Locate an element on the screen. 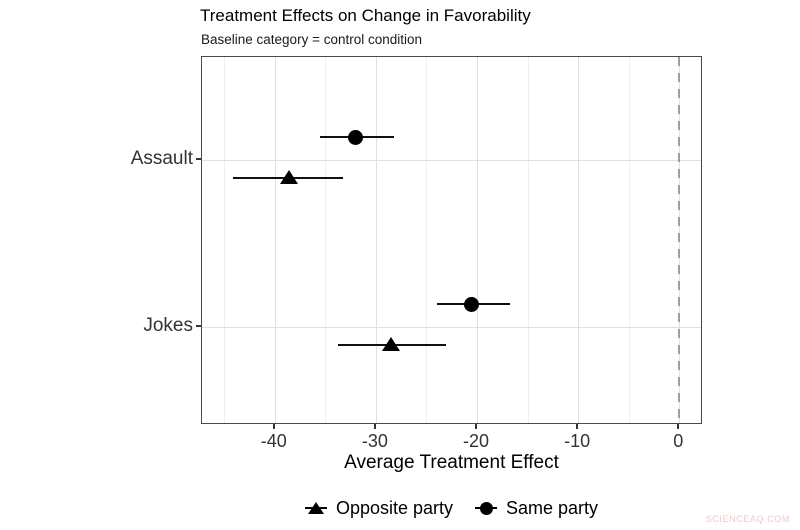 This screenshot has height=530, width=800. triangle-icon is located at coordinates (315, 508).